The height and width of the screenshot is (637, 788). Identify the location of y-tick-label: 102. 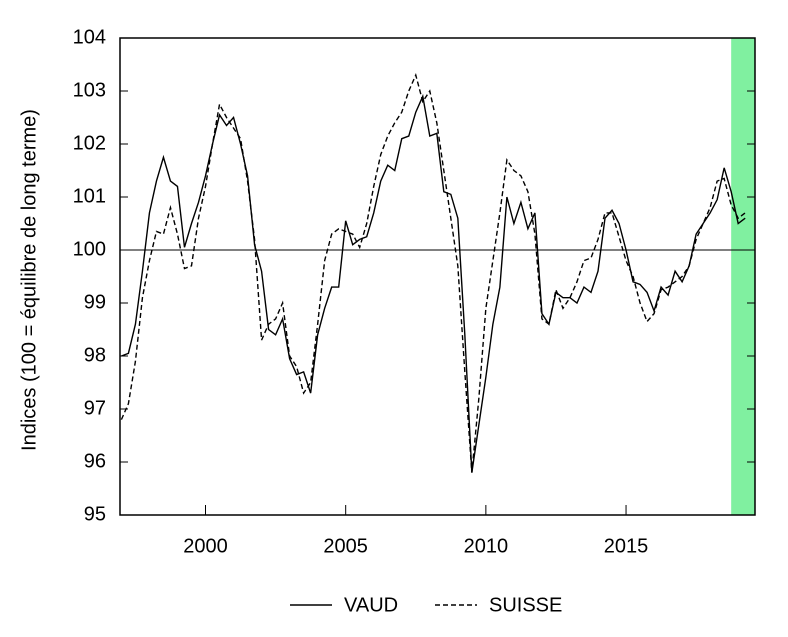
(89, 143).